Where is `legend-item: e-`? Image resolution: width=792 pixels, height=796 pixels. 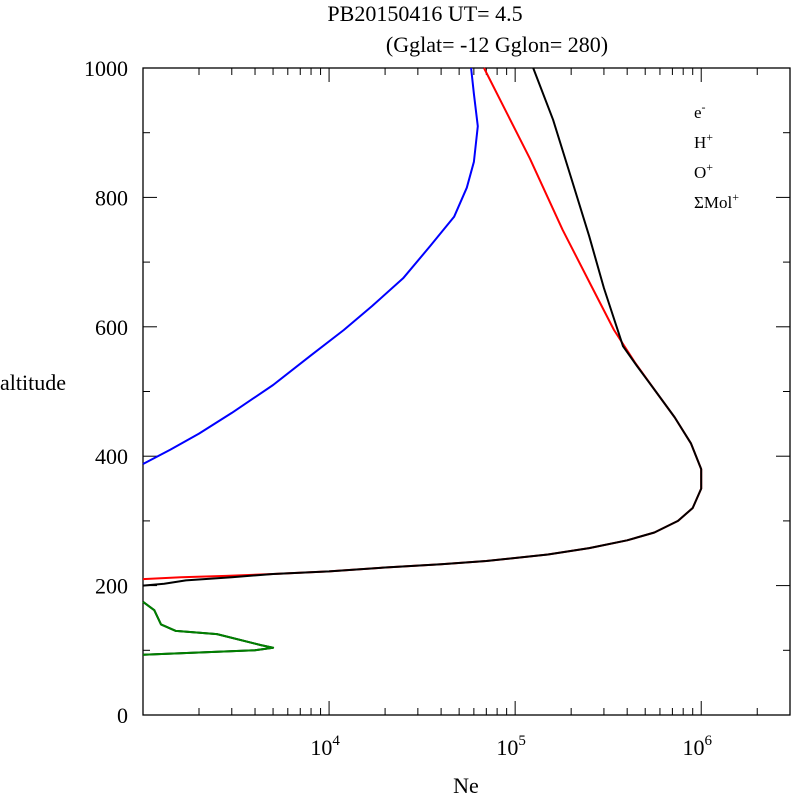
legend-item: e- is located at coordinates (700, 111).